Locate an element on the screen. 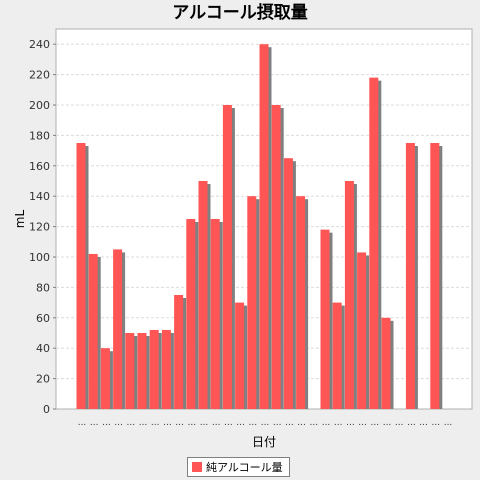 The height and width of the screenshot is (480, 480). x-axis-label: 日付 is located at coordinates (264, 442).